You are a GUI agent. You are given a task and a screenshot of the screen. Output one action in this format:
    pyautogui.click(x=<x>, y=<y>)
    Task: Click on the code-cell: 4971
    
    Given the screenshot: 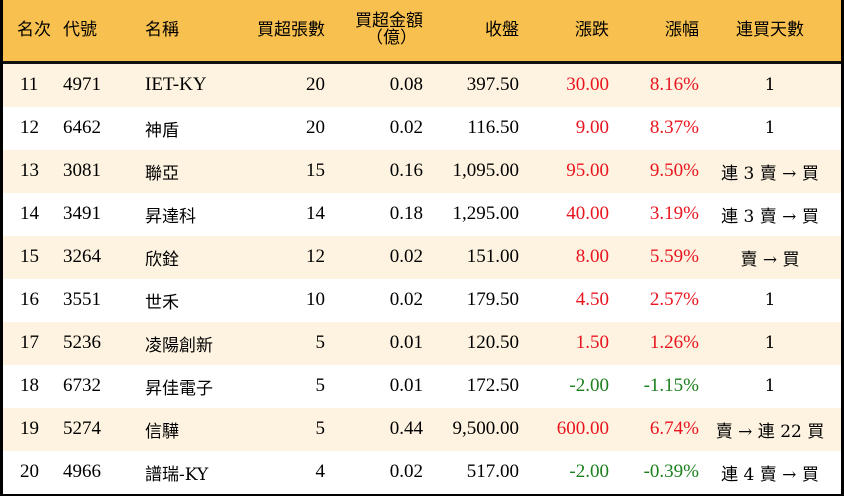 What is the action you would take?
    pyautogui.click(x=82, y=84)
    